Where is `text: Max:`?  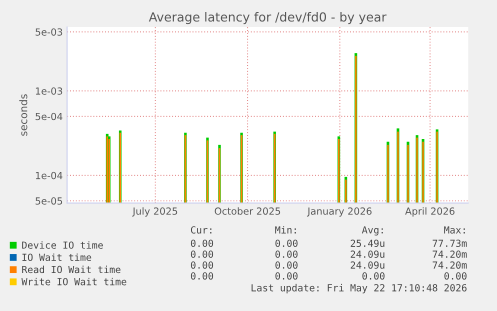
text: Max: is located at coordinates (454, 230).